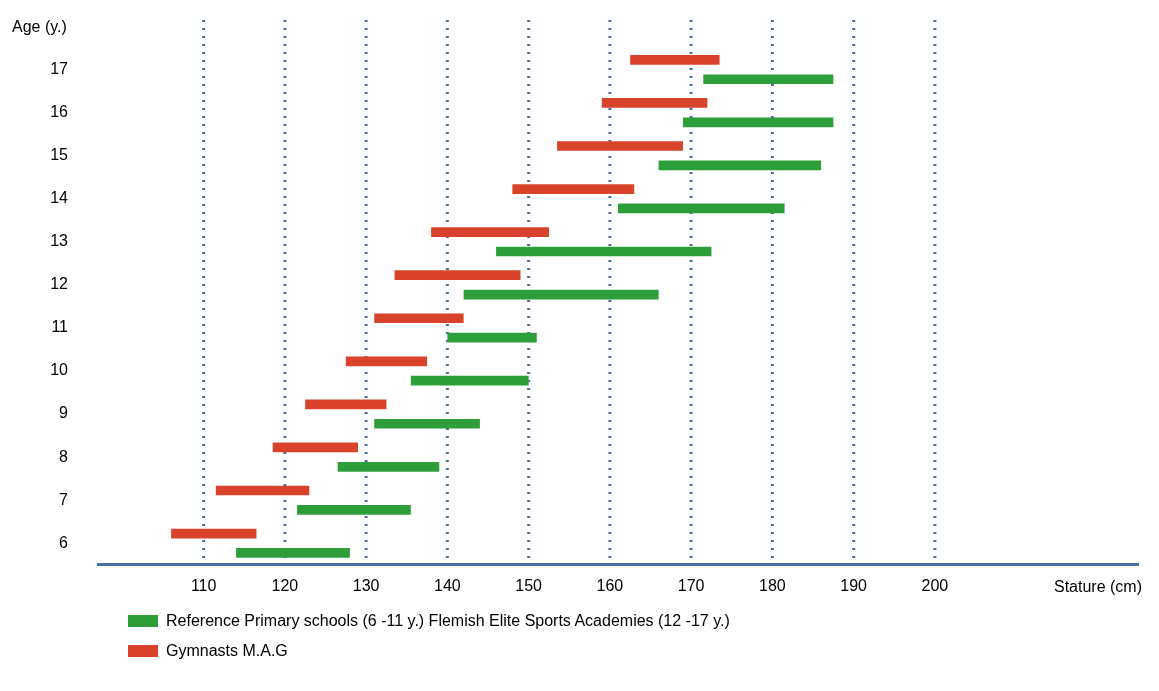  I want to click on y-tick-label: 13, so click(59, 241).